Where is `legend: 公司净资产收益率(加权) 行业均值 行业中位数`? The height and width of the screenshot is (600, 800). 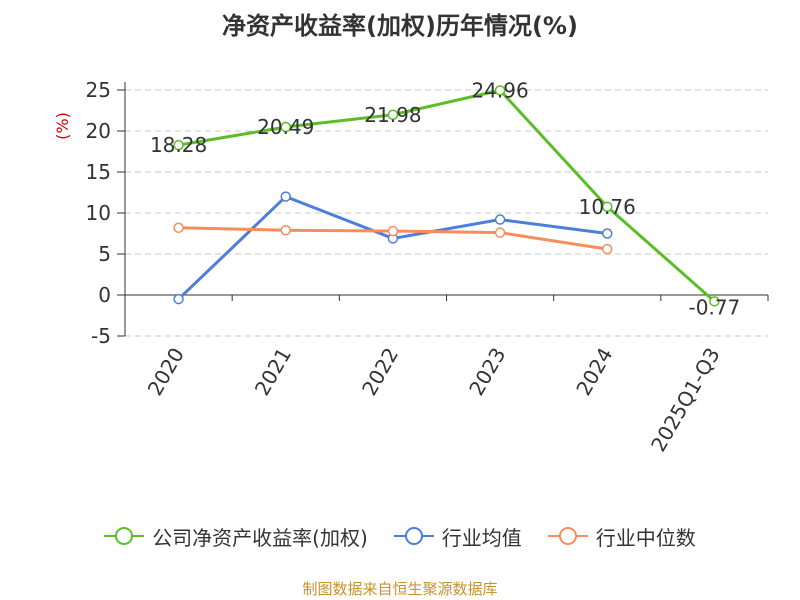 legend: 公司净资产收益率(加权) 行业均值 行业中位数 is located at coordinates (400, 536).